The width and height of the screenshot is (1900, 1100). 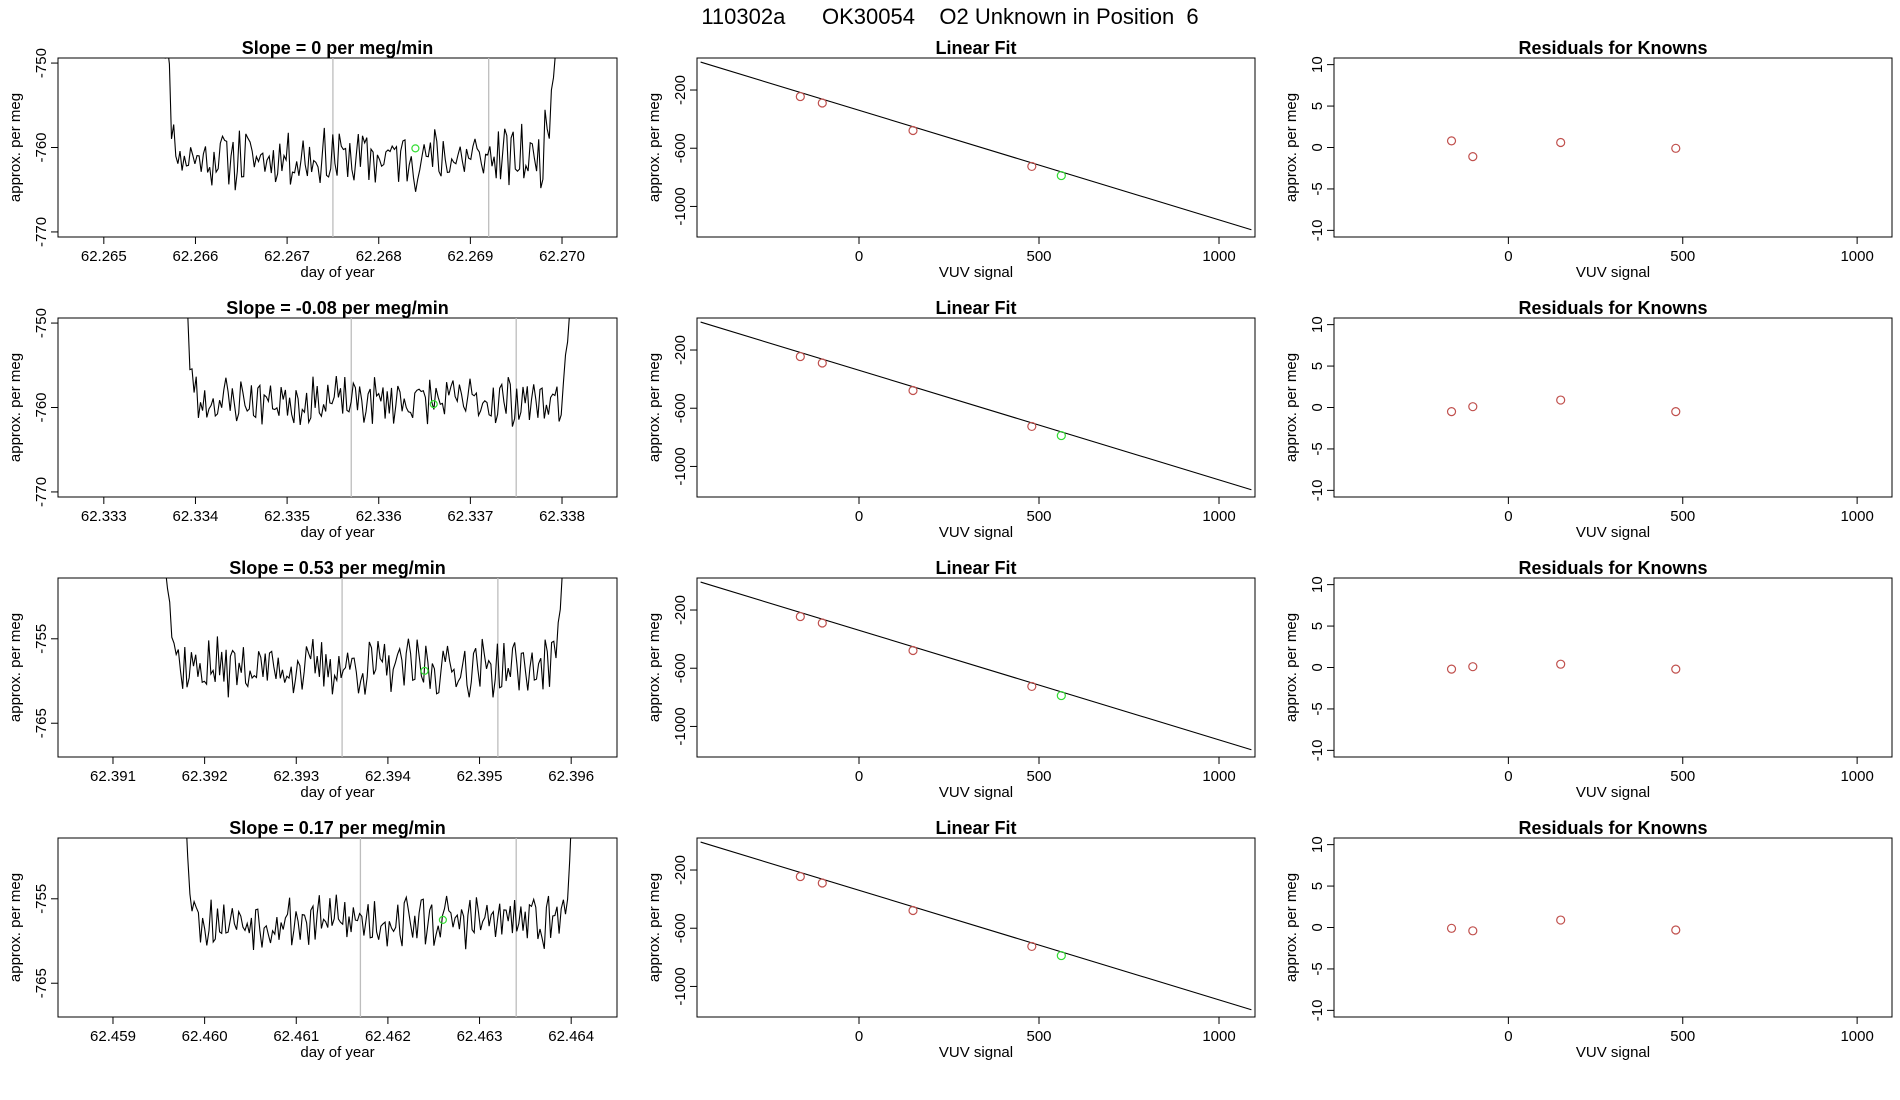 What do you see at coordinates (104, 516) in the screenshot?
I see `x-tick-label: 62.333` at bounding box center [104, 516].